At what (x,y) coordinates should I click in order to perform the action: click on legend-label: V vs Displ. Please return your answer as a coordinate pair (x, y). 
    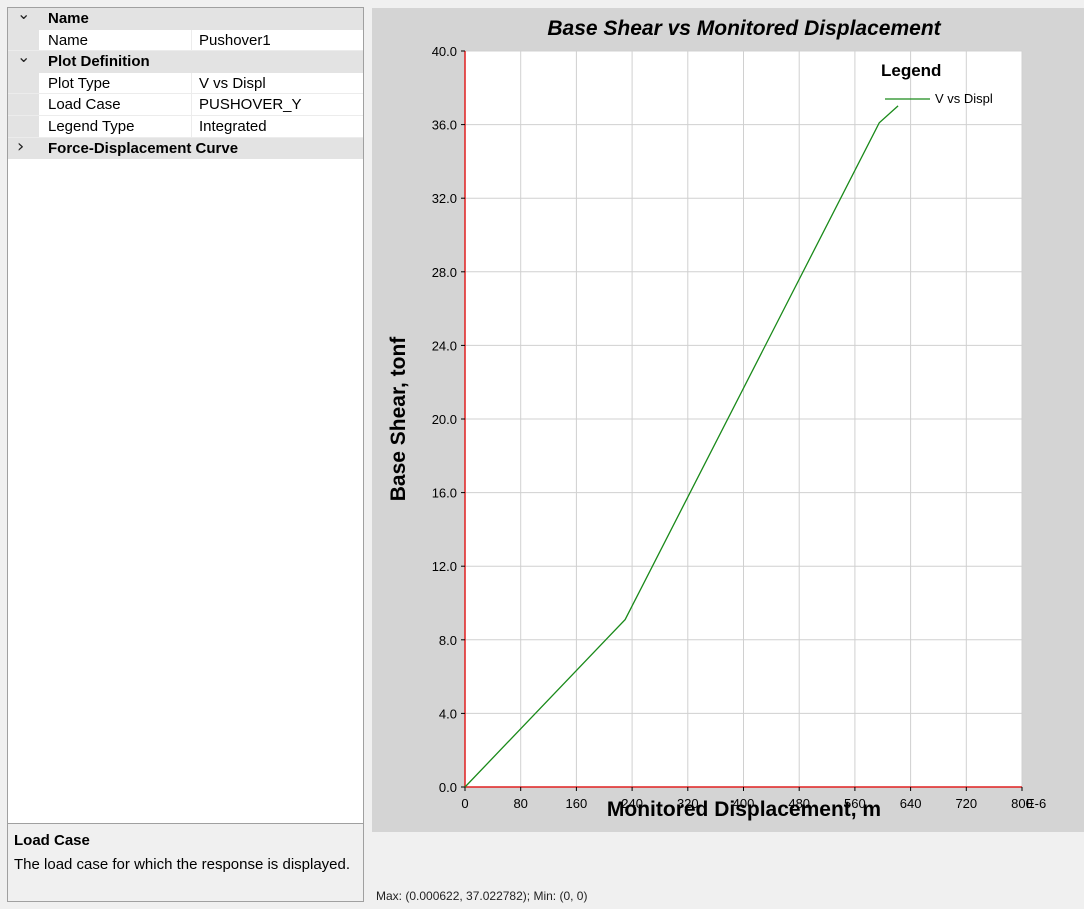
    Looking at the image, I should click on (964, 98).